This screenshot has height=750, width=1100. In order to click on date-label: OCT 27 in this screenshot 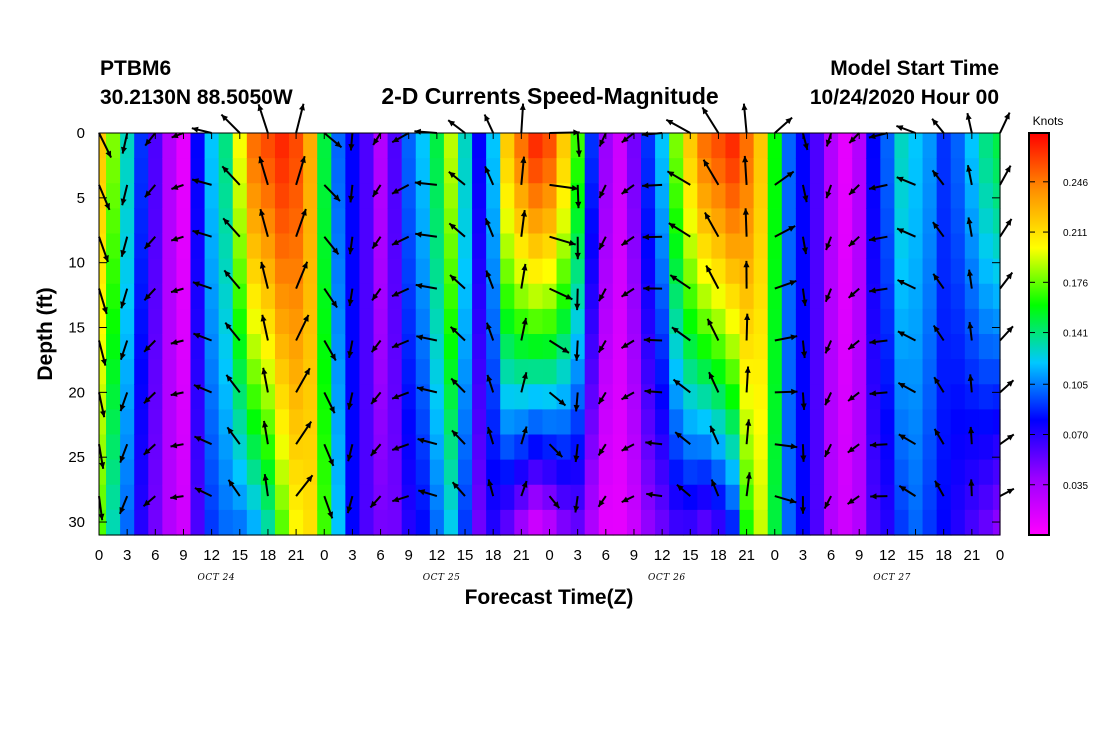, I will do `click(892, 578)`.